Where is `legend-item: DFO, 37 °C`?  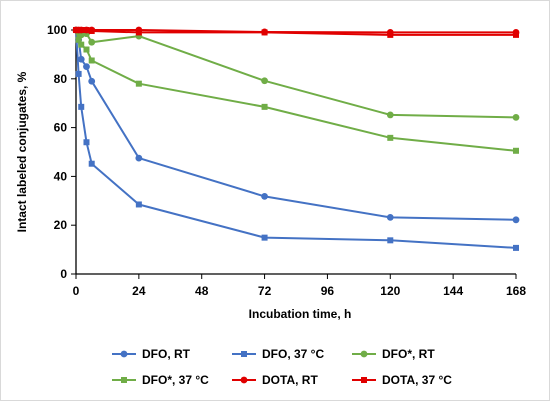
legend-item: DFO, 37 °C is located at coordinates (278, 354).